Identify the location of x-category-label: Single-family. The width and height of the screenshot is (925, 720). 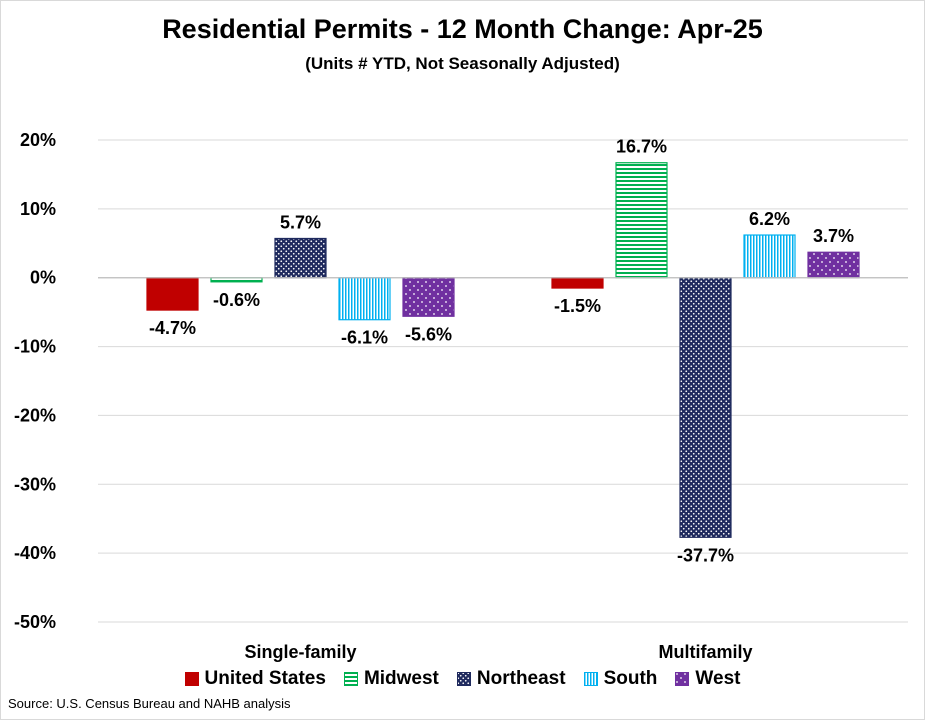
(300, 652).